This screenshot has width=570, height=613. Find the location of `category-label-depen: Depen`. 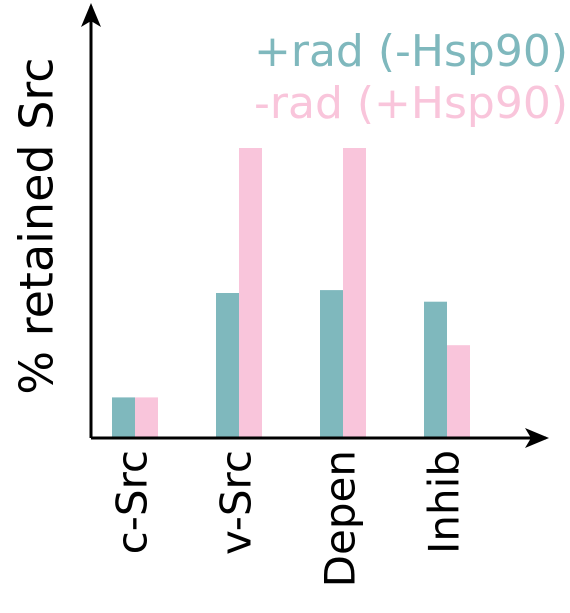

category-label-depen: Depen is located at coordinates (340, 518).